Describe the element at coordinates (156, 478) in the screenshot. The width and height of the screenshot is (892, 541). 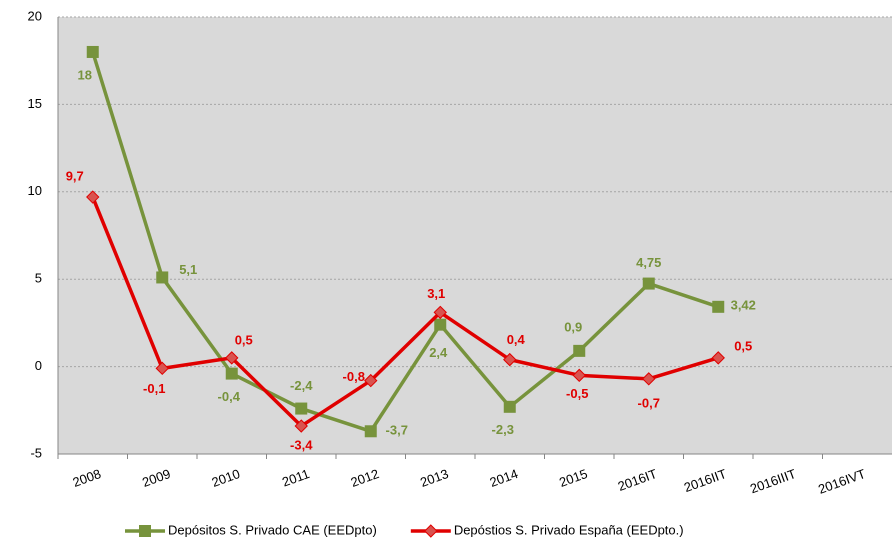
I see `x-tick-label: 2009` at that location.